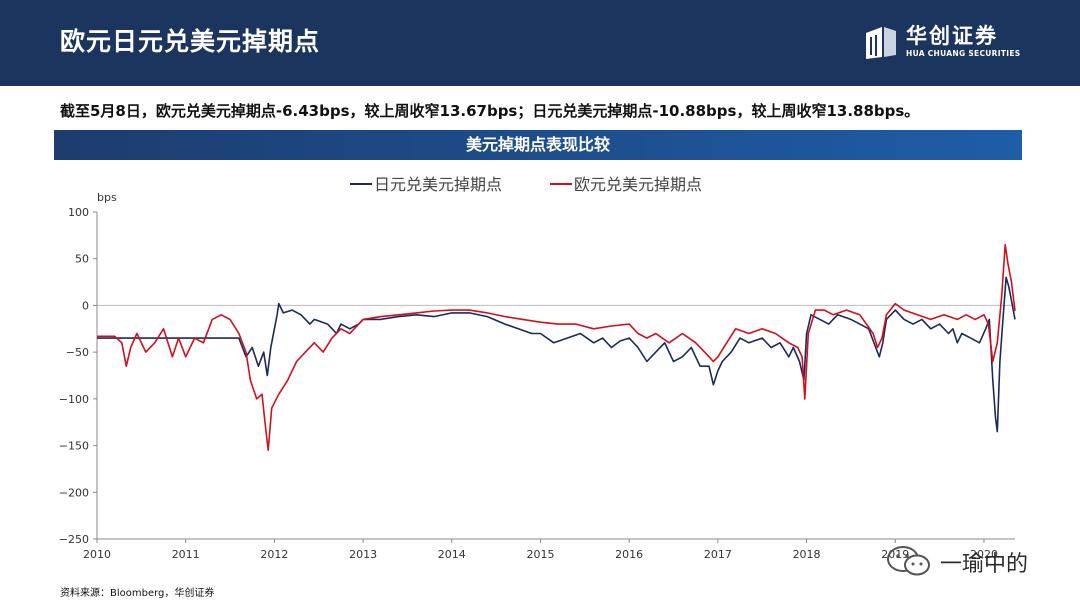 The height and width of the screenshot is (608, 1080). What do you see at coordinates (186, 554) in the screenshot?
I see `x-tick-label: 2011` at bounding box center [186, 554].